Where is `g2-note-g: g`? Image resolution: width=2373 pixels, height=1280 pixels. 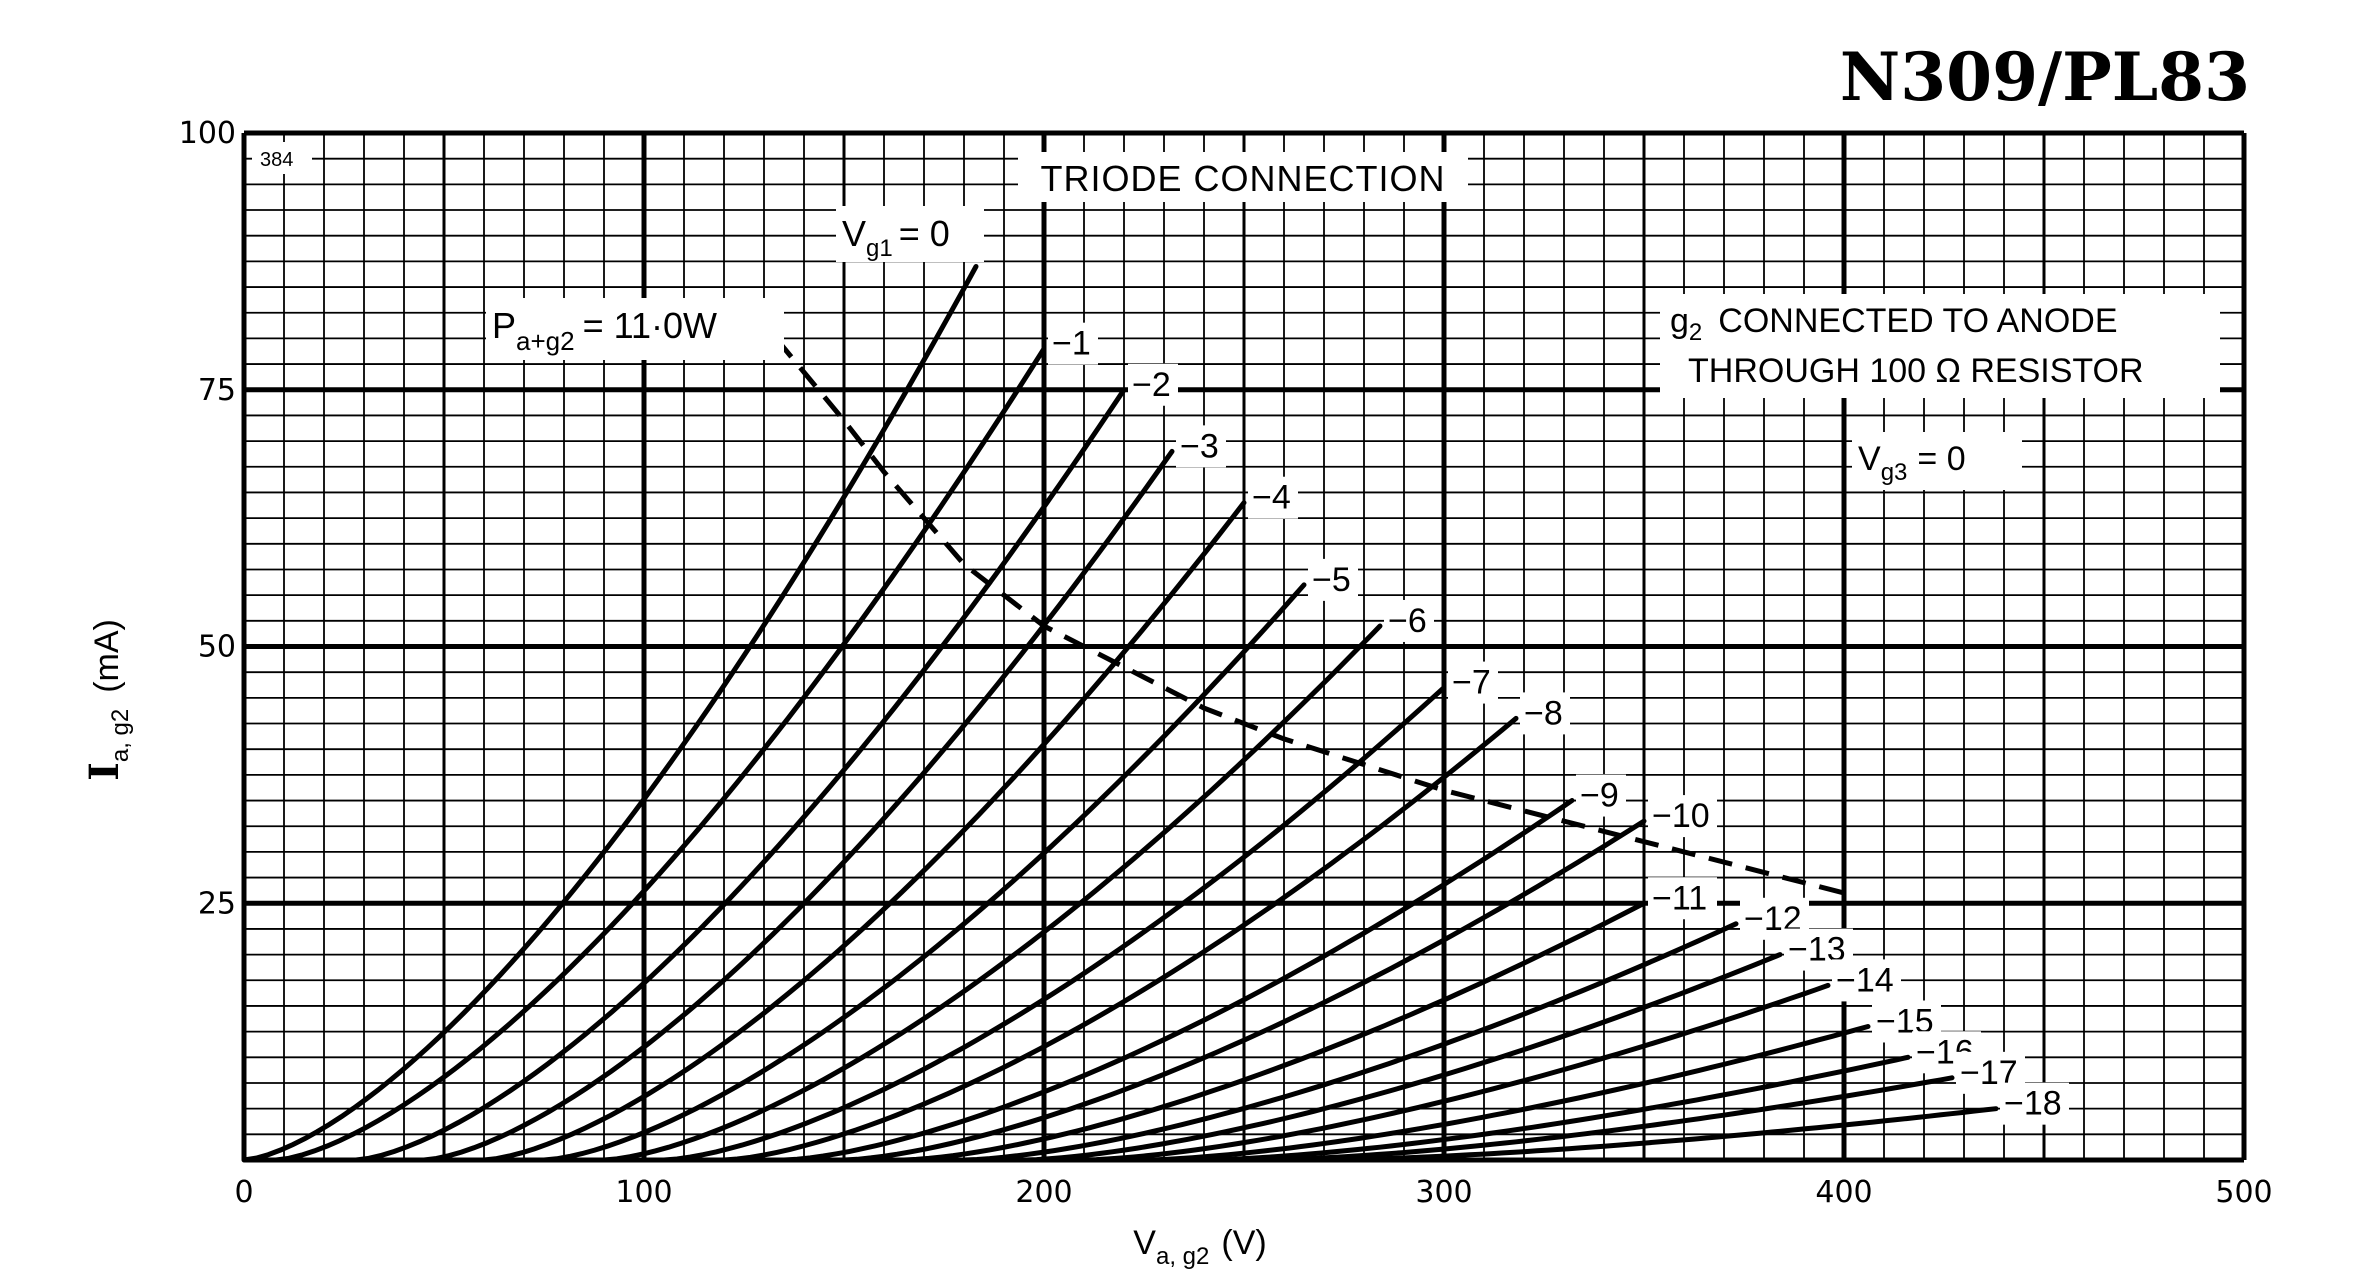
g2-note-g: g is located at coordinates (1679, 321).